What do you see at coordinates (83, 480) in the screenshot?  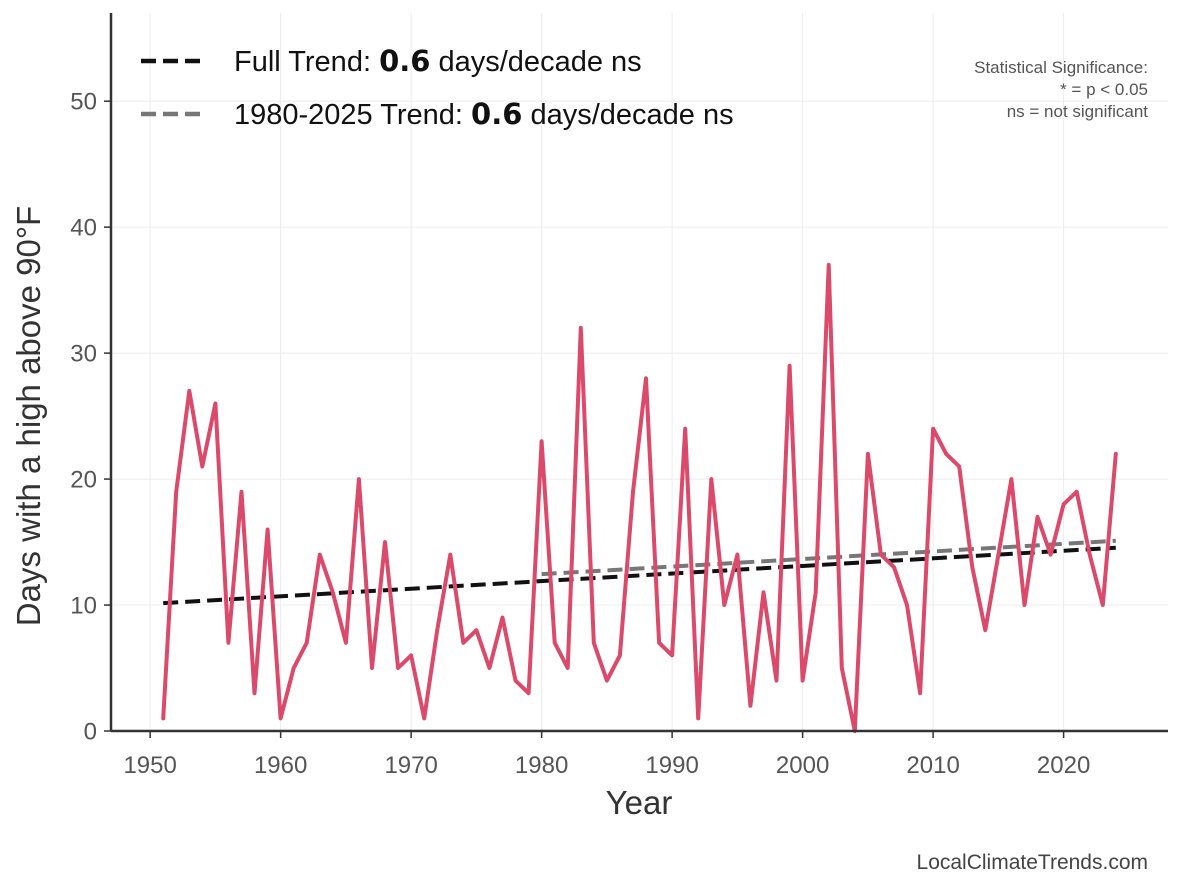 I see `y-tick-label: 20` at bounding box center [83, 480].